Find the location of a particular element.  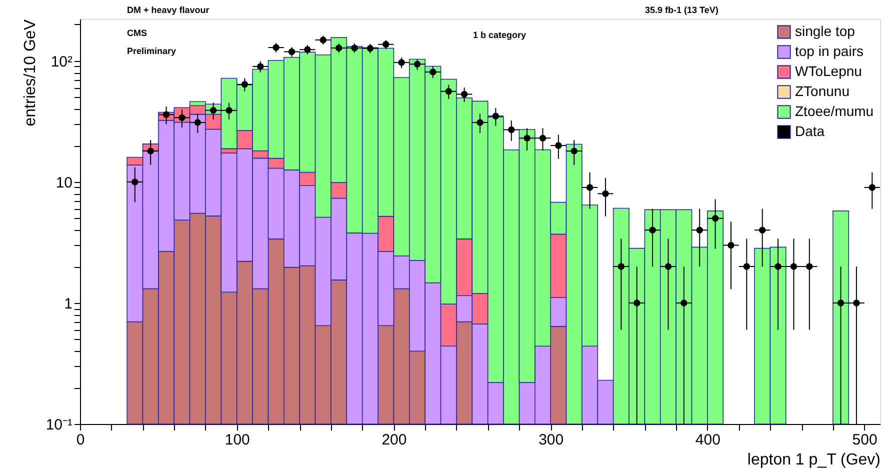

bar is located at coordinates (841, 317).